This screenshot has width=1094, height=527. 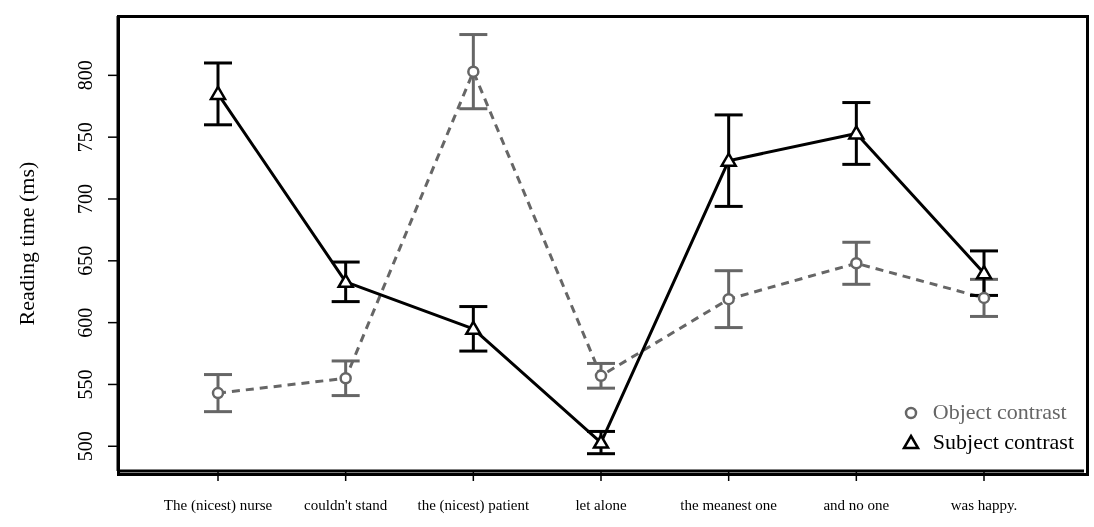 What do you see at coordinates (601, 504) in the screenshot?
I see `x-tick-label: let alone` at bounding box center [601, 504].